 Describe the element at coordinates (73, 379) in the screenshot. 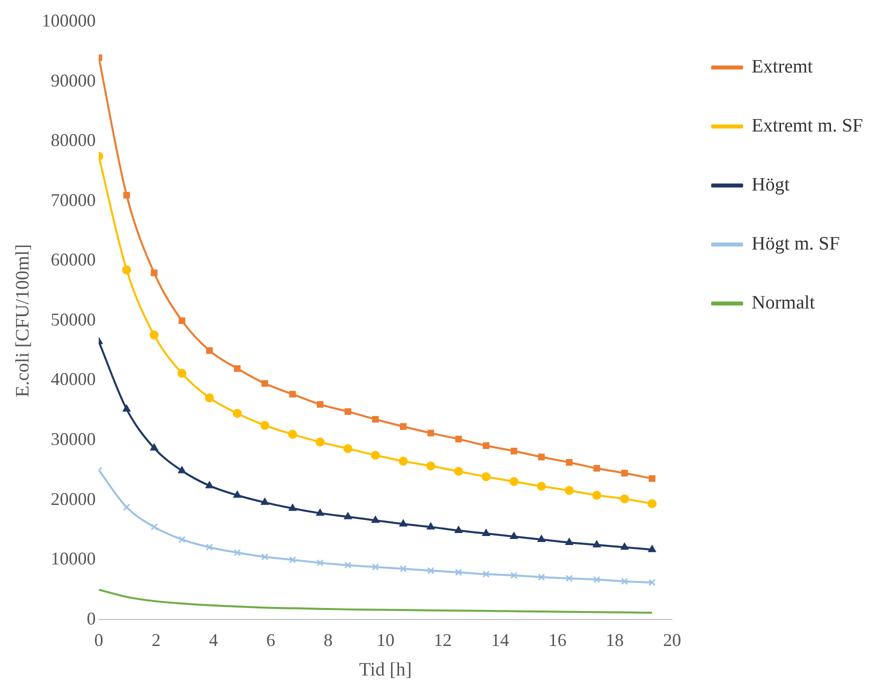

I see `y-tick-label: 40000` at that location.